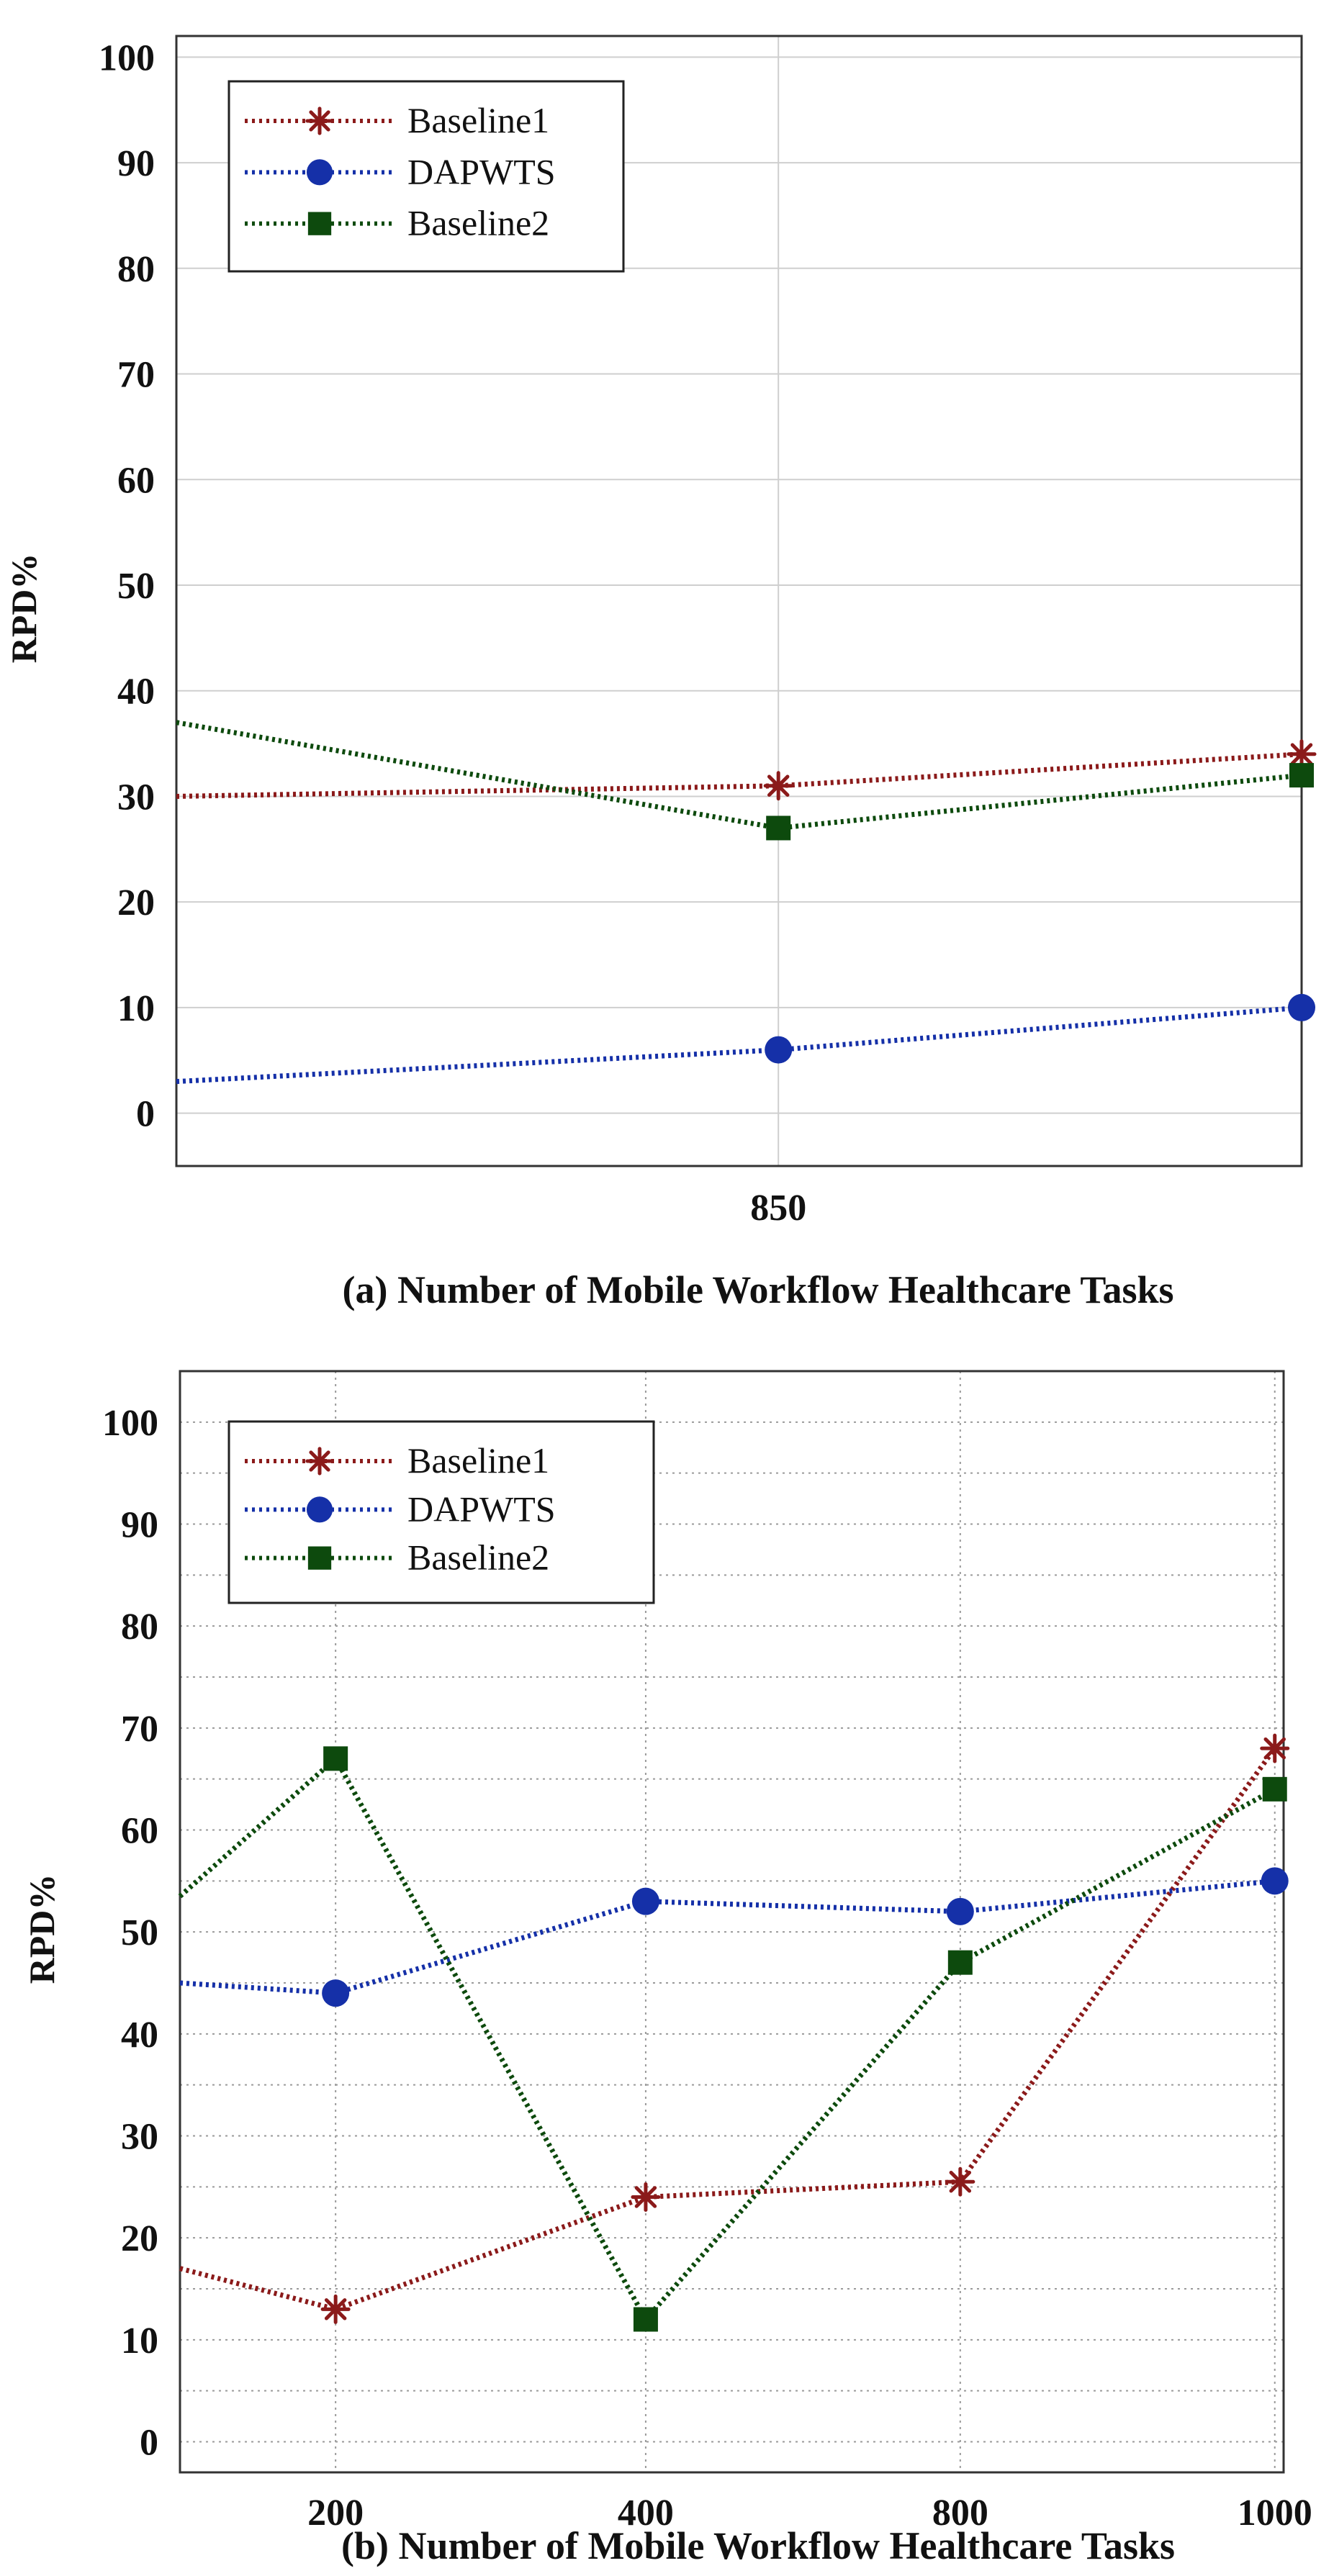 The width and height of the screenshot is (1334, 2576). What do you see at coordinates (335, 2514) in the screenshot?
I see `x-tick-label: 200` at bounding box center [335, 2514].